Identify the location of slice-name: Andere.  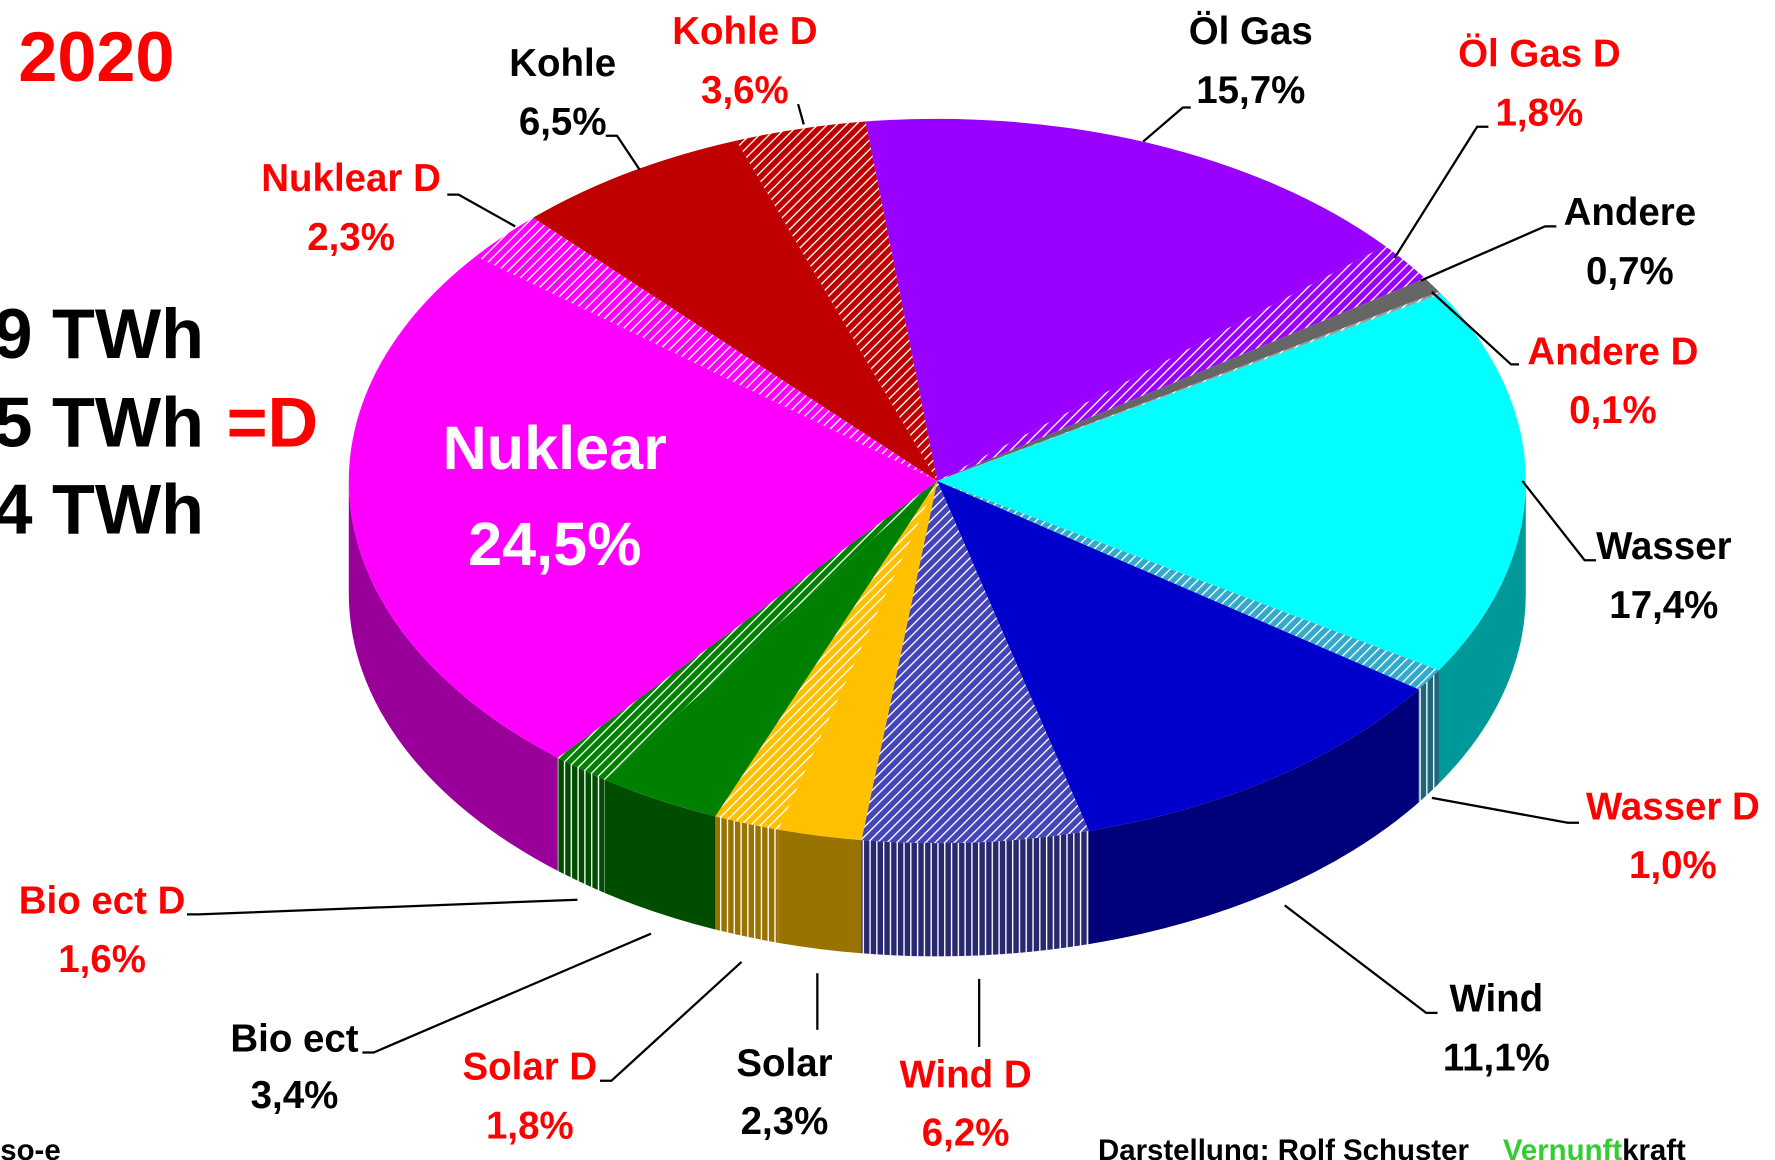
(1630, 212).